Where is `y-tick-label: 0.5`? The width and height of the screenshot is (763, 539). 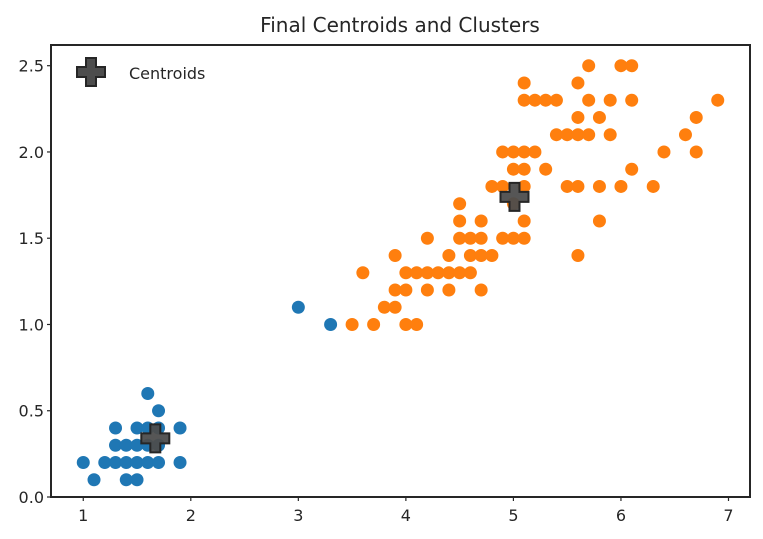
y-tick-label: 0.5 is located at coordinates (31, 411).